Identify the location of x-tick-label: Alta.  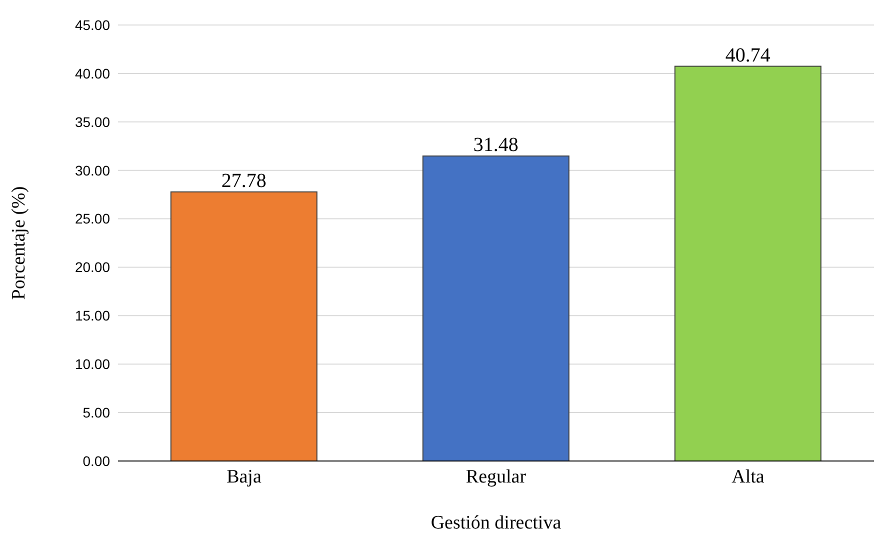
(748, 477).